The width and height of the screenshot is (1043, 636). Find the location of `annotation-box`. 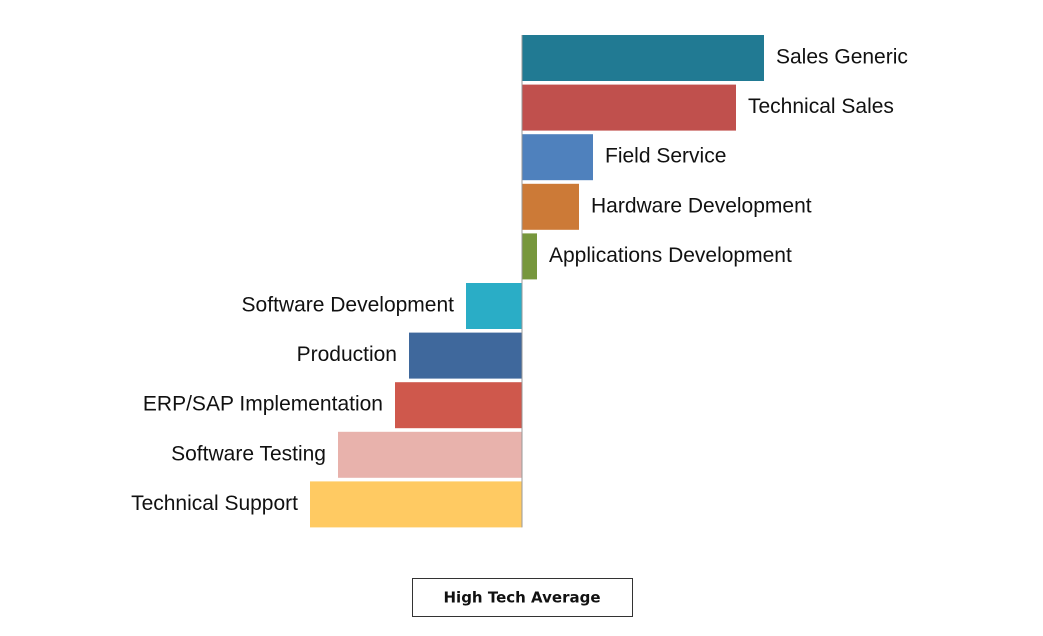

annotation-box is located at coordinates (522, 597).